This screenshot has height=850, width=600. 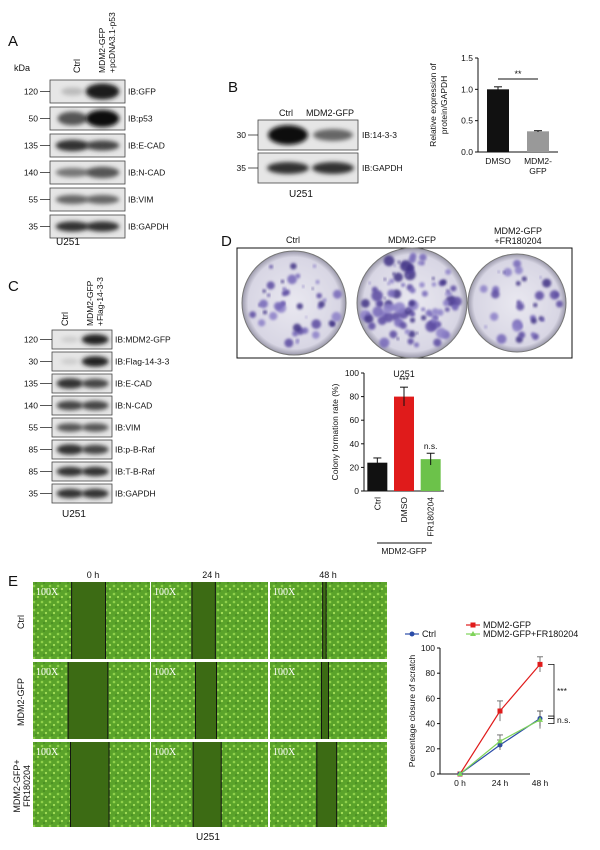 I want to click on panel-b-cell: U251, so click(x=301, y=194).